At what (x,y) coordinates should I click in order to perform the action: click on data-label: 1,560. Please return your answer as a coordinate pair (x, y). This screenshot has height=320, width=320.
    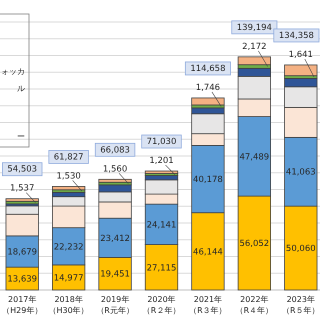
    Looking at the image, I should click on (115, 169).